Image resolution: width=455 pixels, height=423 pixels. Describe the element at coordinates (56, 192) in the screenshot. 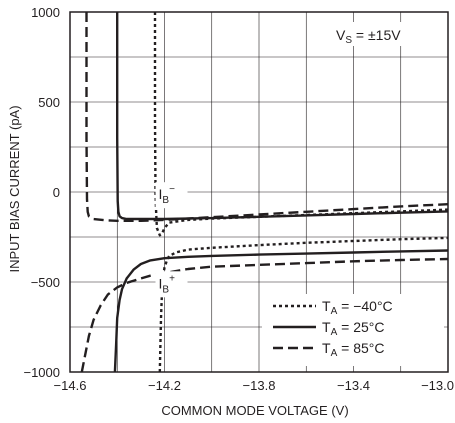

I see `y-tick-label: 0` at that location.